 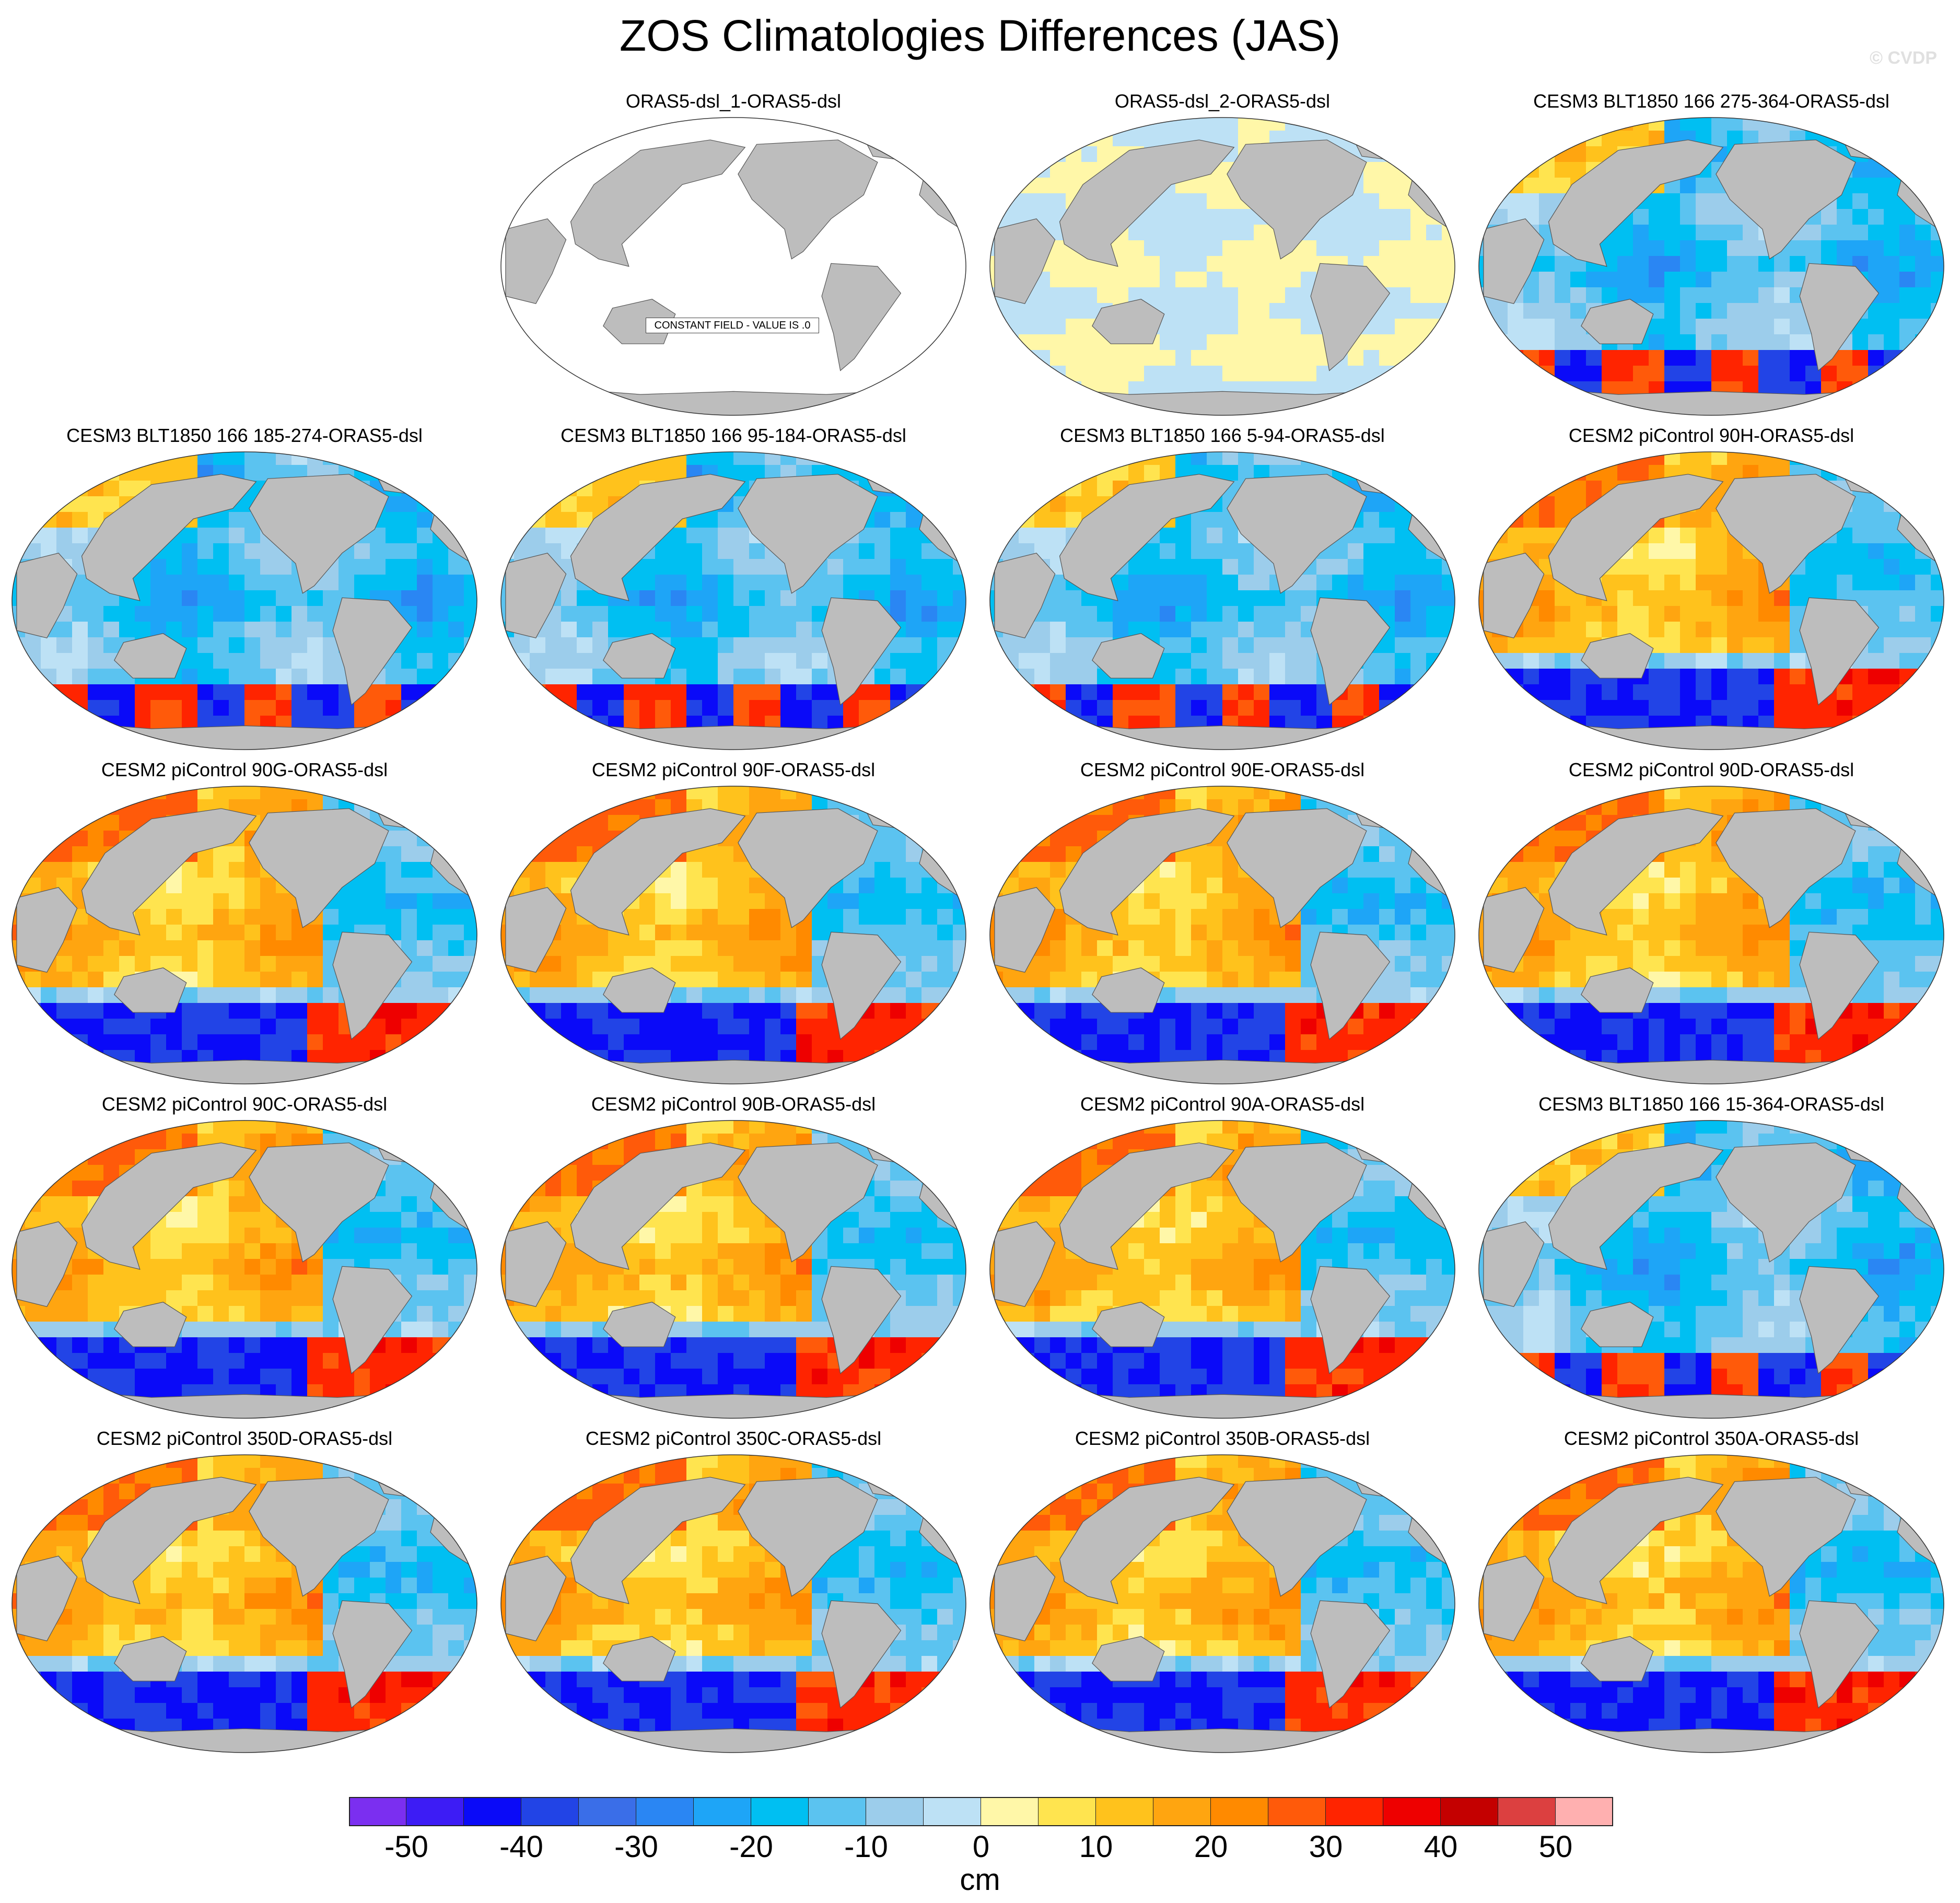 I want to click on map-panel: CESM2 piControl 90E-ORAS5-dsl, so click(x=1222, y=921).